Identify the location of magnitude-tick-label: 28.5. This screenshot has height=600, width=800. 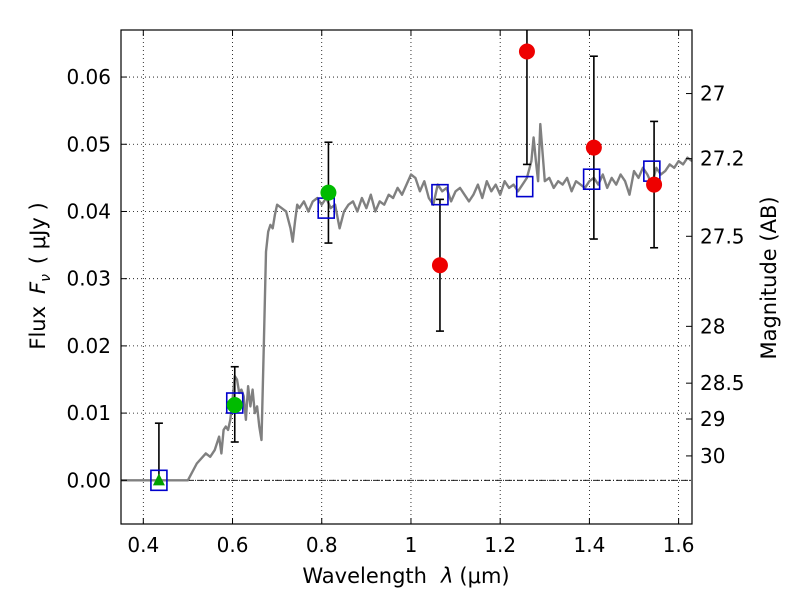
(722, 383).